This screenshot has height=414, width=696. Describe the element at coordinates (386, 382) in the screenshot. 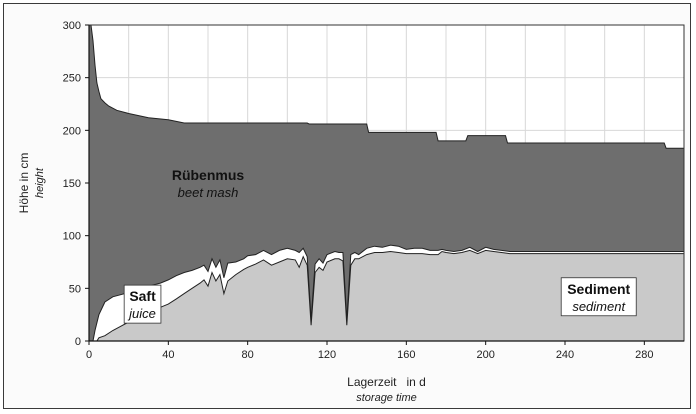

I see `x-axis-label: Lagerzeit in d` at that location.